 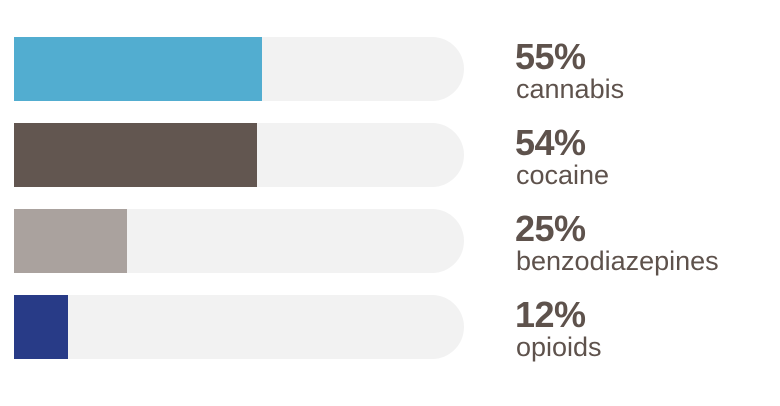 I want to click on category-label: opioids, so click(x=559, y=347).